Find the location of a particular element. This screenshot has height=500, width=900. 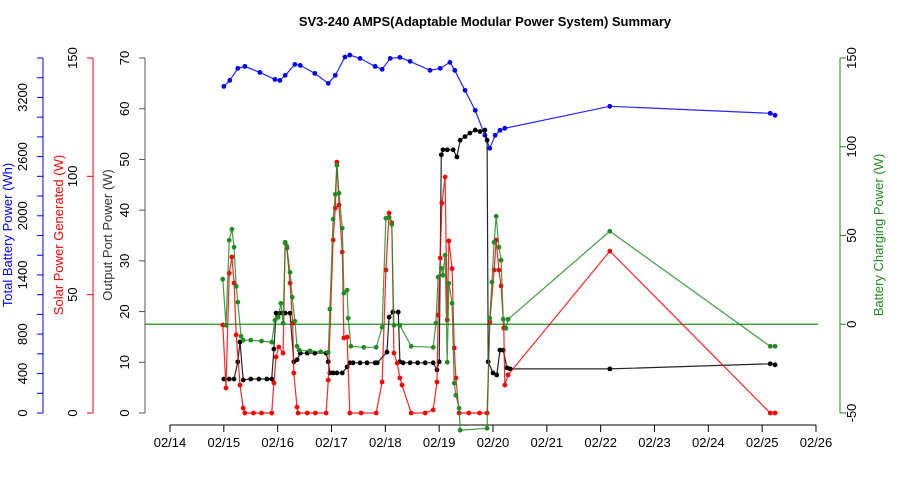

charging-tick-label: 0 is located at coordinates (851, 324).